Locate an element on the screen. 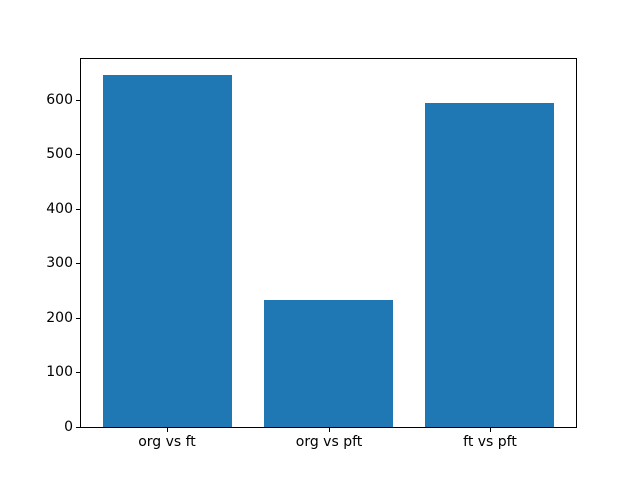 Image resolution: width=640 pixels, height=480 pixels. x-tick-label-org-vs-ft: org vs ft is located at coordinates (167, 442).